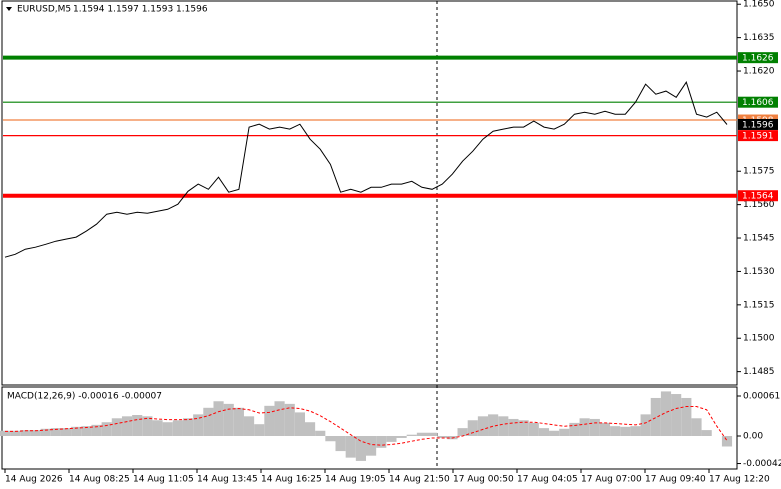 Image resolution: width=781 pixels, height=489 pixels. What do you see at coordinates (483, 480) in the screenshot?
I see `x-tick-label: 17 Aug 00:50` at bounding box center [483, 480].